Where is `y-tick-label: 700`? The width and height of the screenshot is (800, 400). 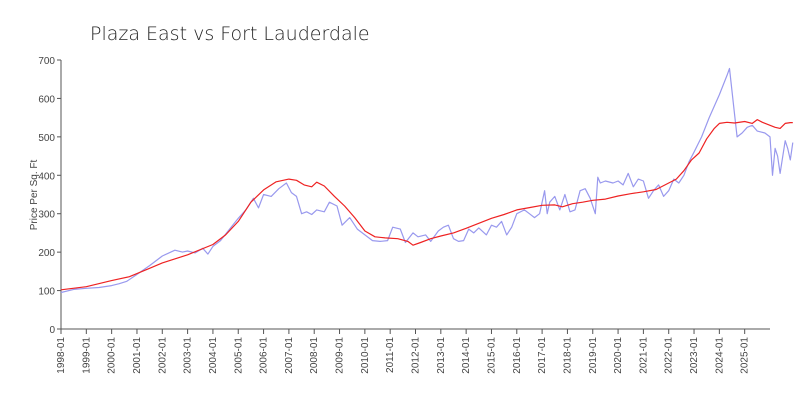 y-tick-label: 700 is located at coordinates (46, 61).